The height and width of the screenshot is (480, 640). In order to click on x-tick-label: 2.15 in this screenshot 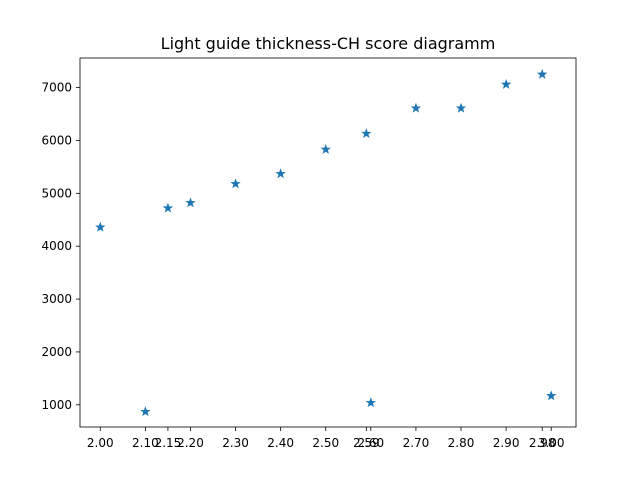, I will do `click(168, 443)`.